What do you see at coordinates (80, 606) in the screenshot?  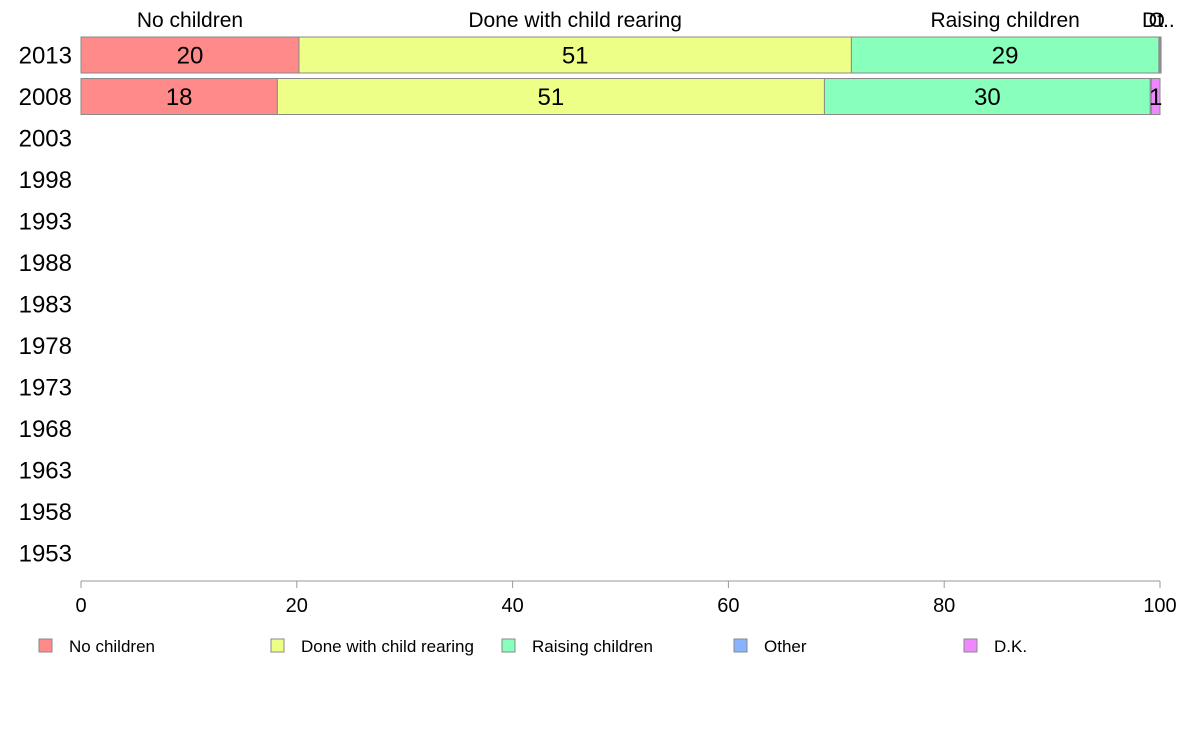 I see `x-tick-label: 0` at bounding box center [80, 606].